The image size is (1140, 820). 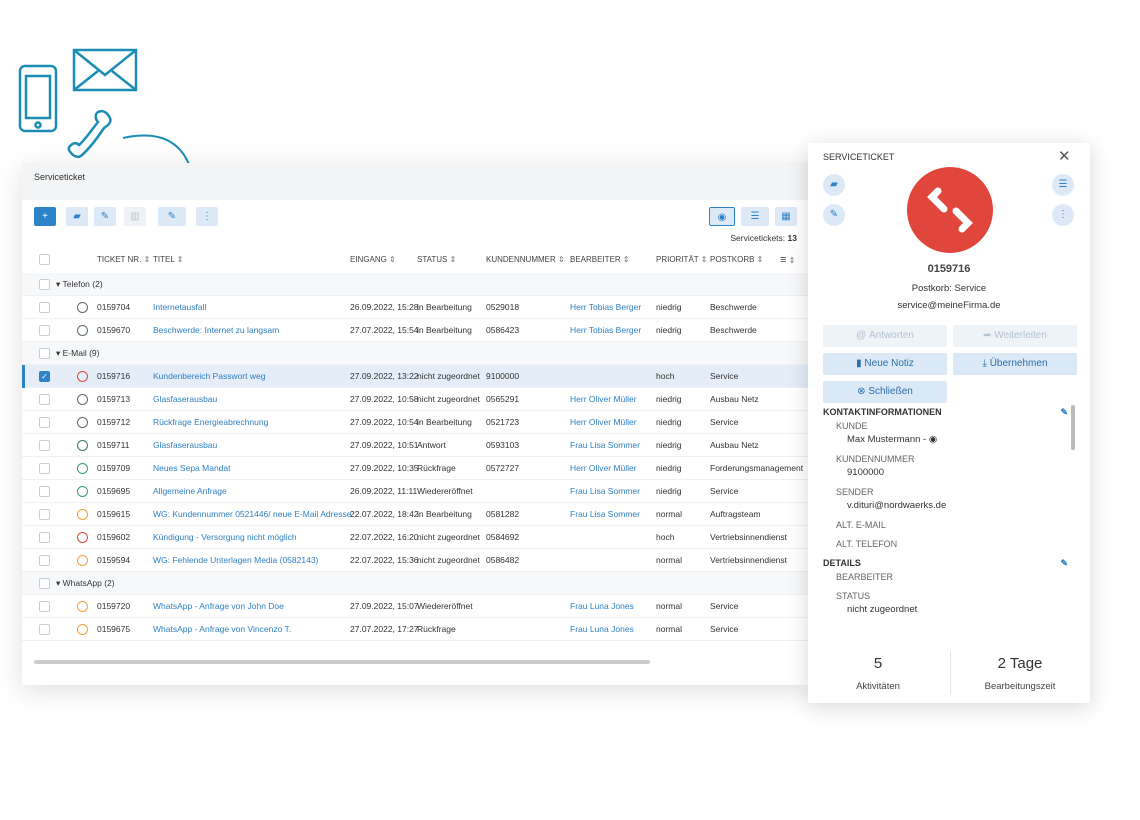 I want to click on group-label: ▾ Telefon (2), so click(x=79, y=284).